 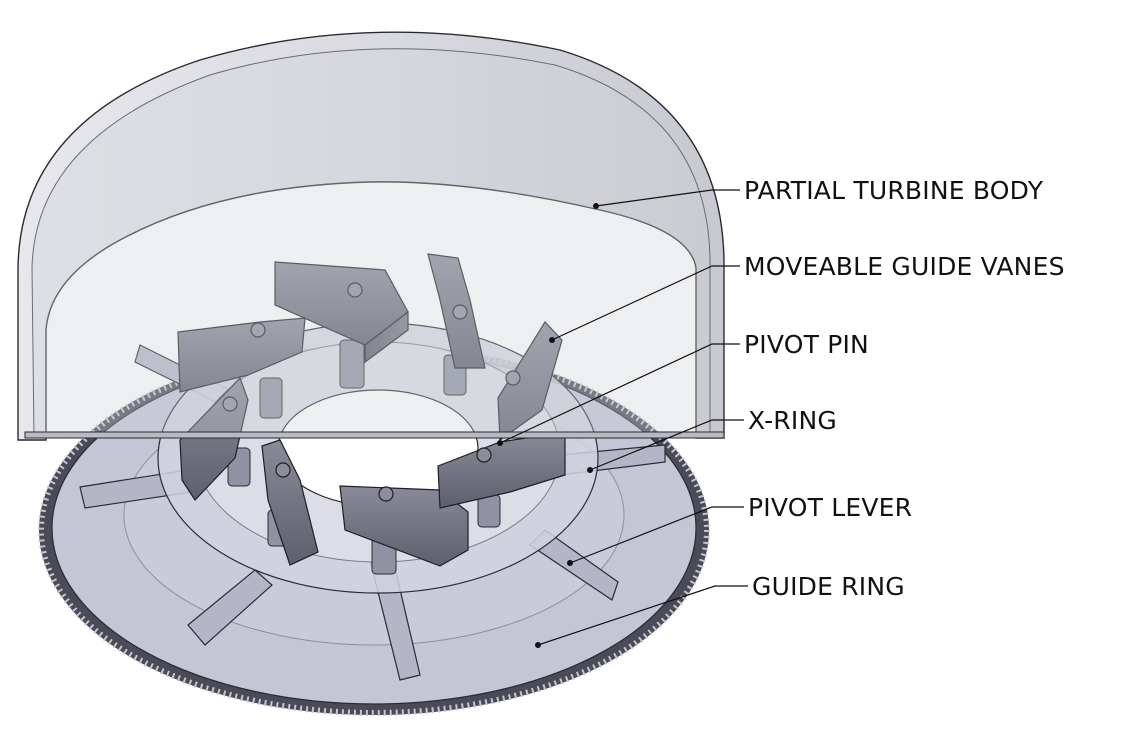 What do you see at coordinates (241, 355) in the screenshot?
I see `guide-vane` at bounding box center [241, 355].